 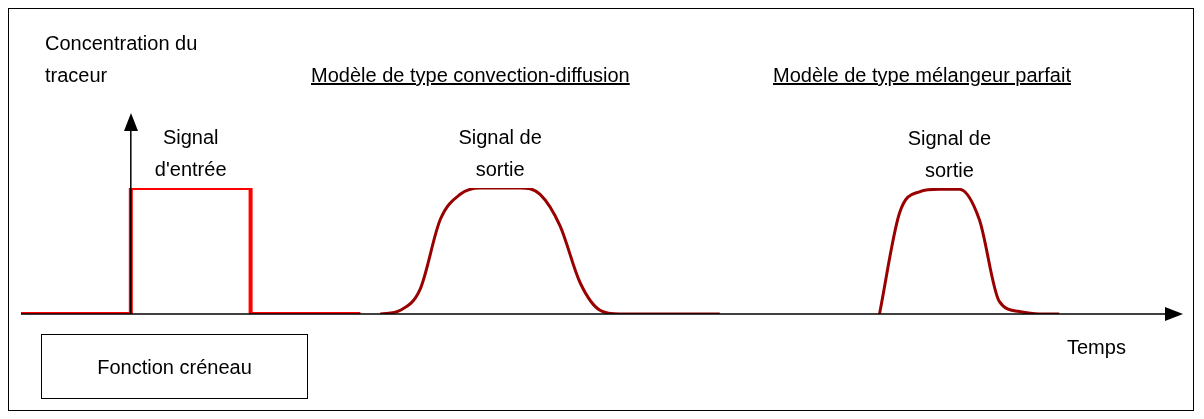 What do you see at coordinates (1096, 347) in the screenshot?
I see `x-axis-title: Temps` at bounding box center [1096, 347].